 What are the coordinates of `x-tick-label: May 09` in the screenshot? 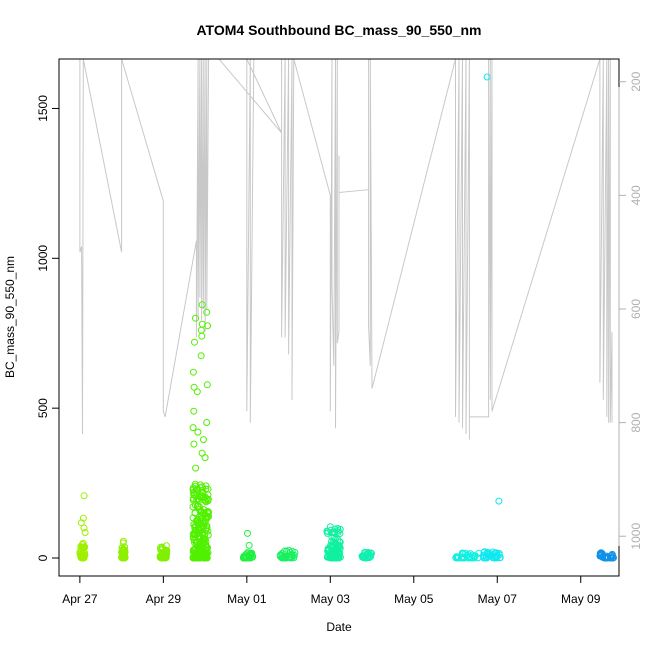 It's located at (581, 599).